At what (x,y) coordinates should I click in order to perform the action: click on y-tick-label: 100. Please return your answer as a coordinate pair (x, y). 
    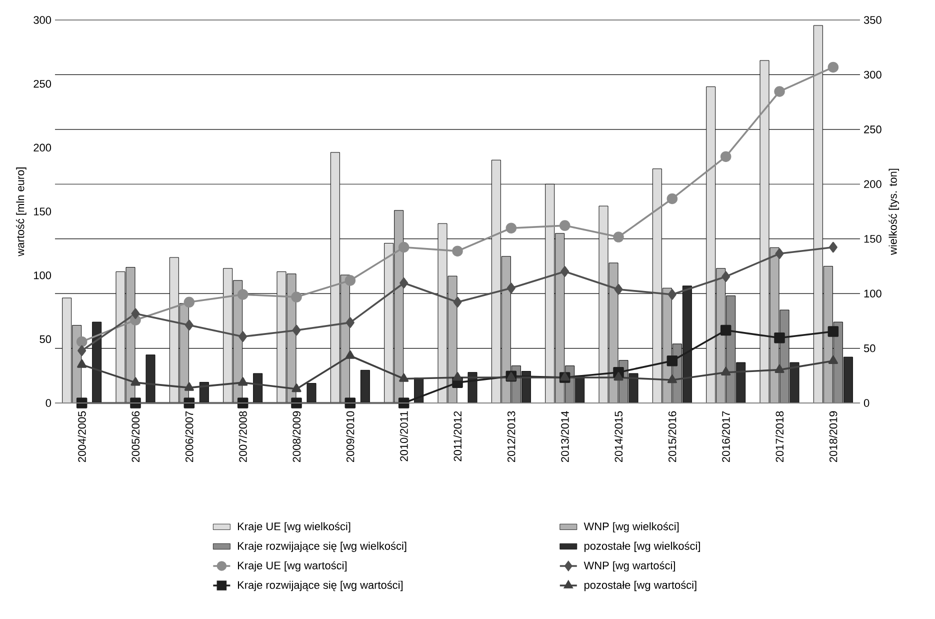
    Looking at the image, I should click on (43, 275).